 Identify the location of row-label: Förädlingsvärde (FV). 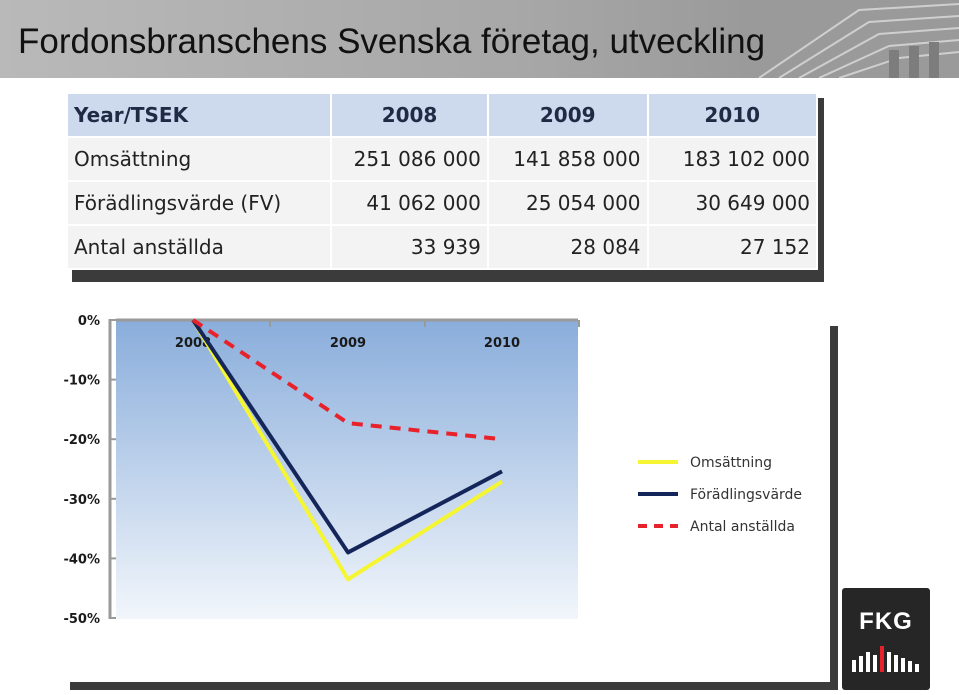
(199, 203).